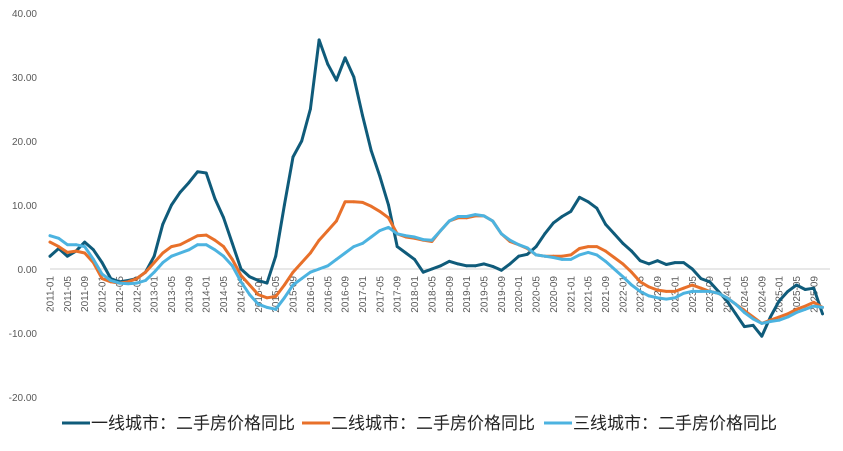 This screenshot has height=451, width=843. I want to click on x-tick-label: 2013-05, so click(172, 294).